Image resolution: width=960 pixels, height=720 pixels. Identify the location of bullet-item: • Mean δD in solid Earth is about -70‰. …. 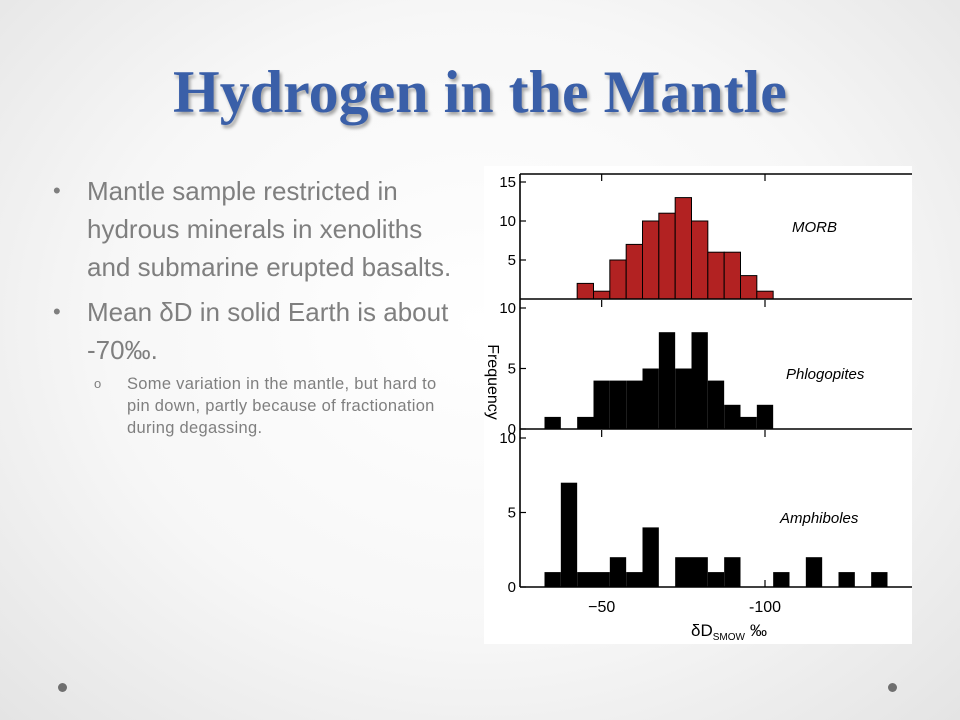
(255, 366).